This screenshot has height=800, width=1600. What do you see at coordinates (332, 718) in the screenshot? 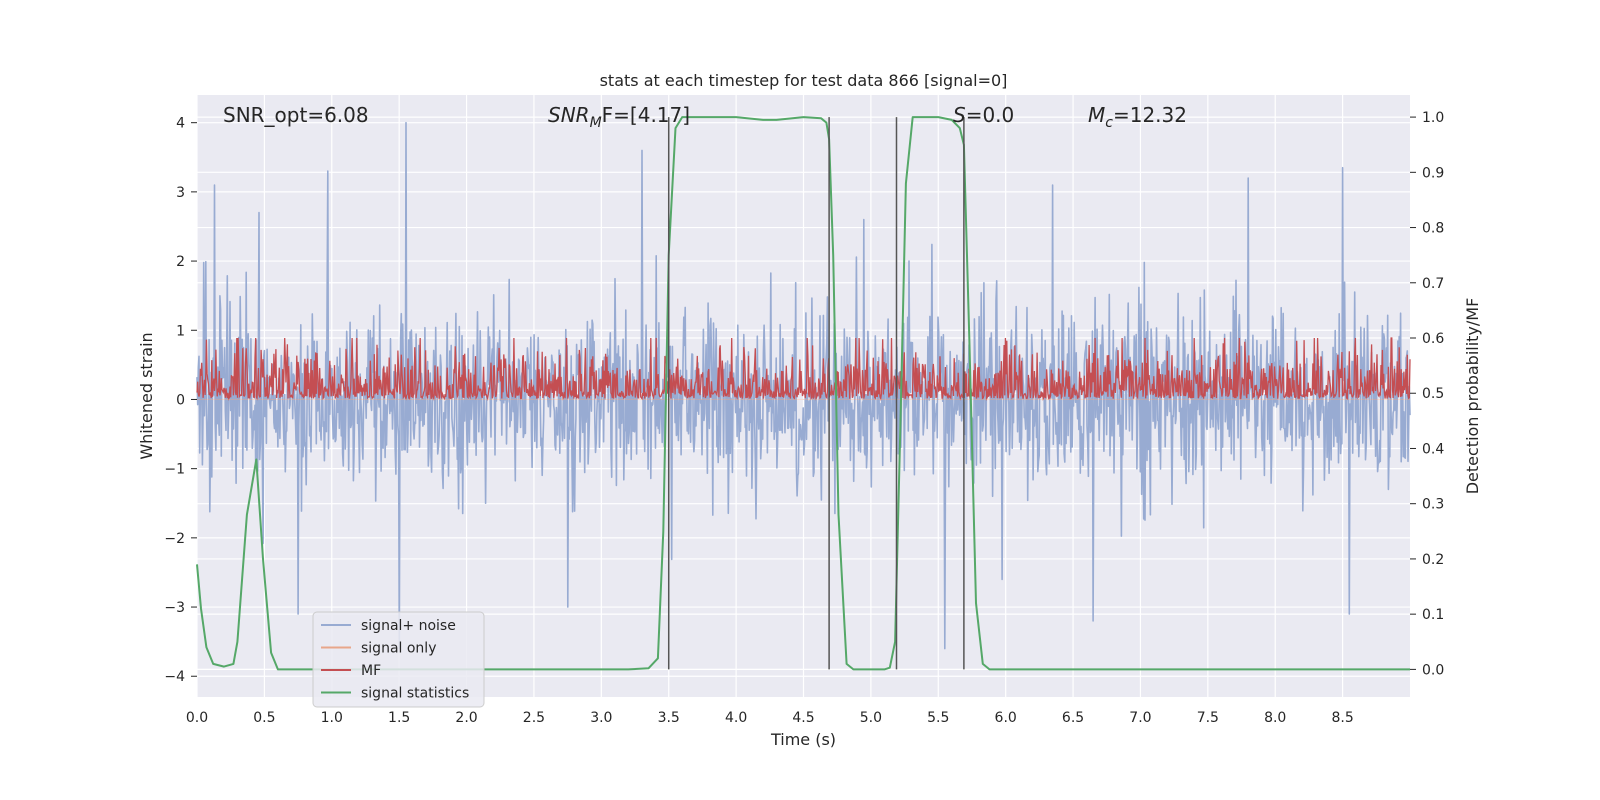
I see `x-tick-label: 1.0` at bounding box center [332, 718].